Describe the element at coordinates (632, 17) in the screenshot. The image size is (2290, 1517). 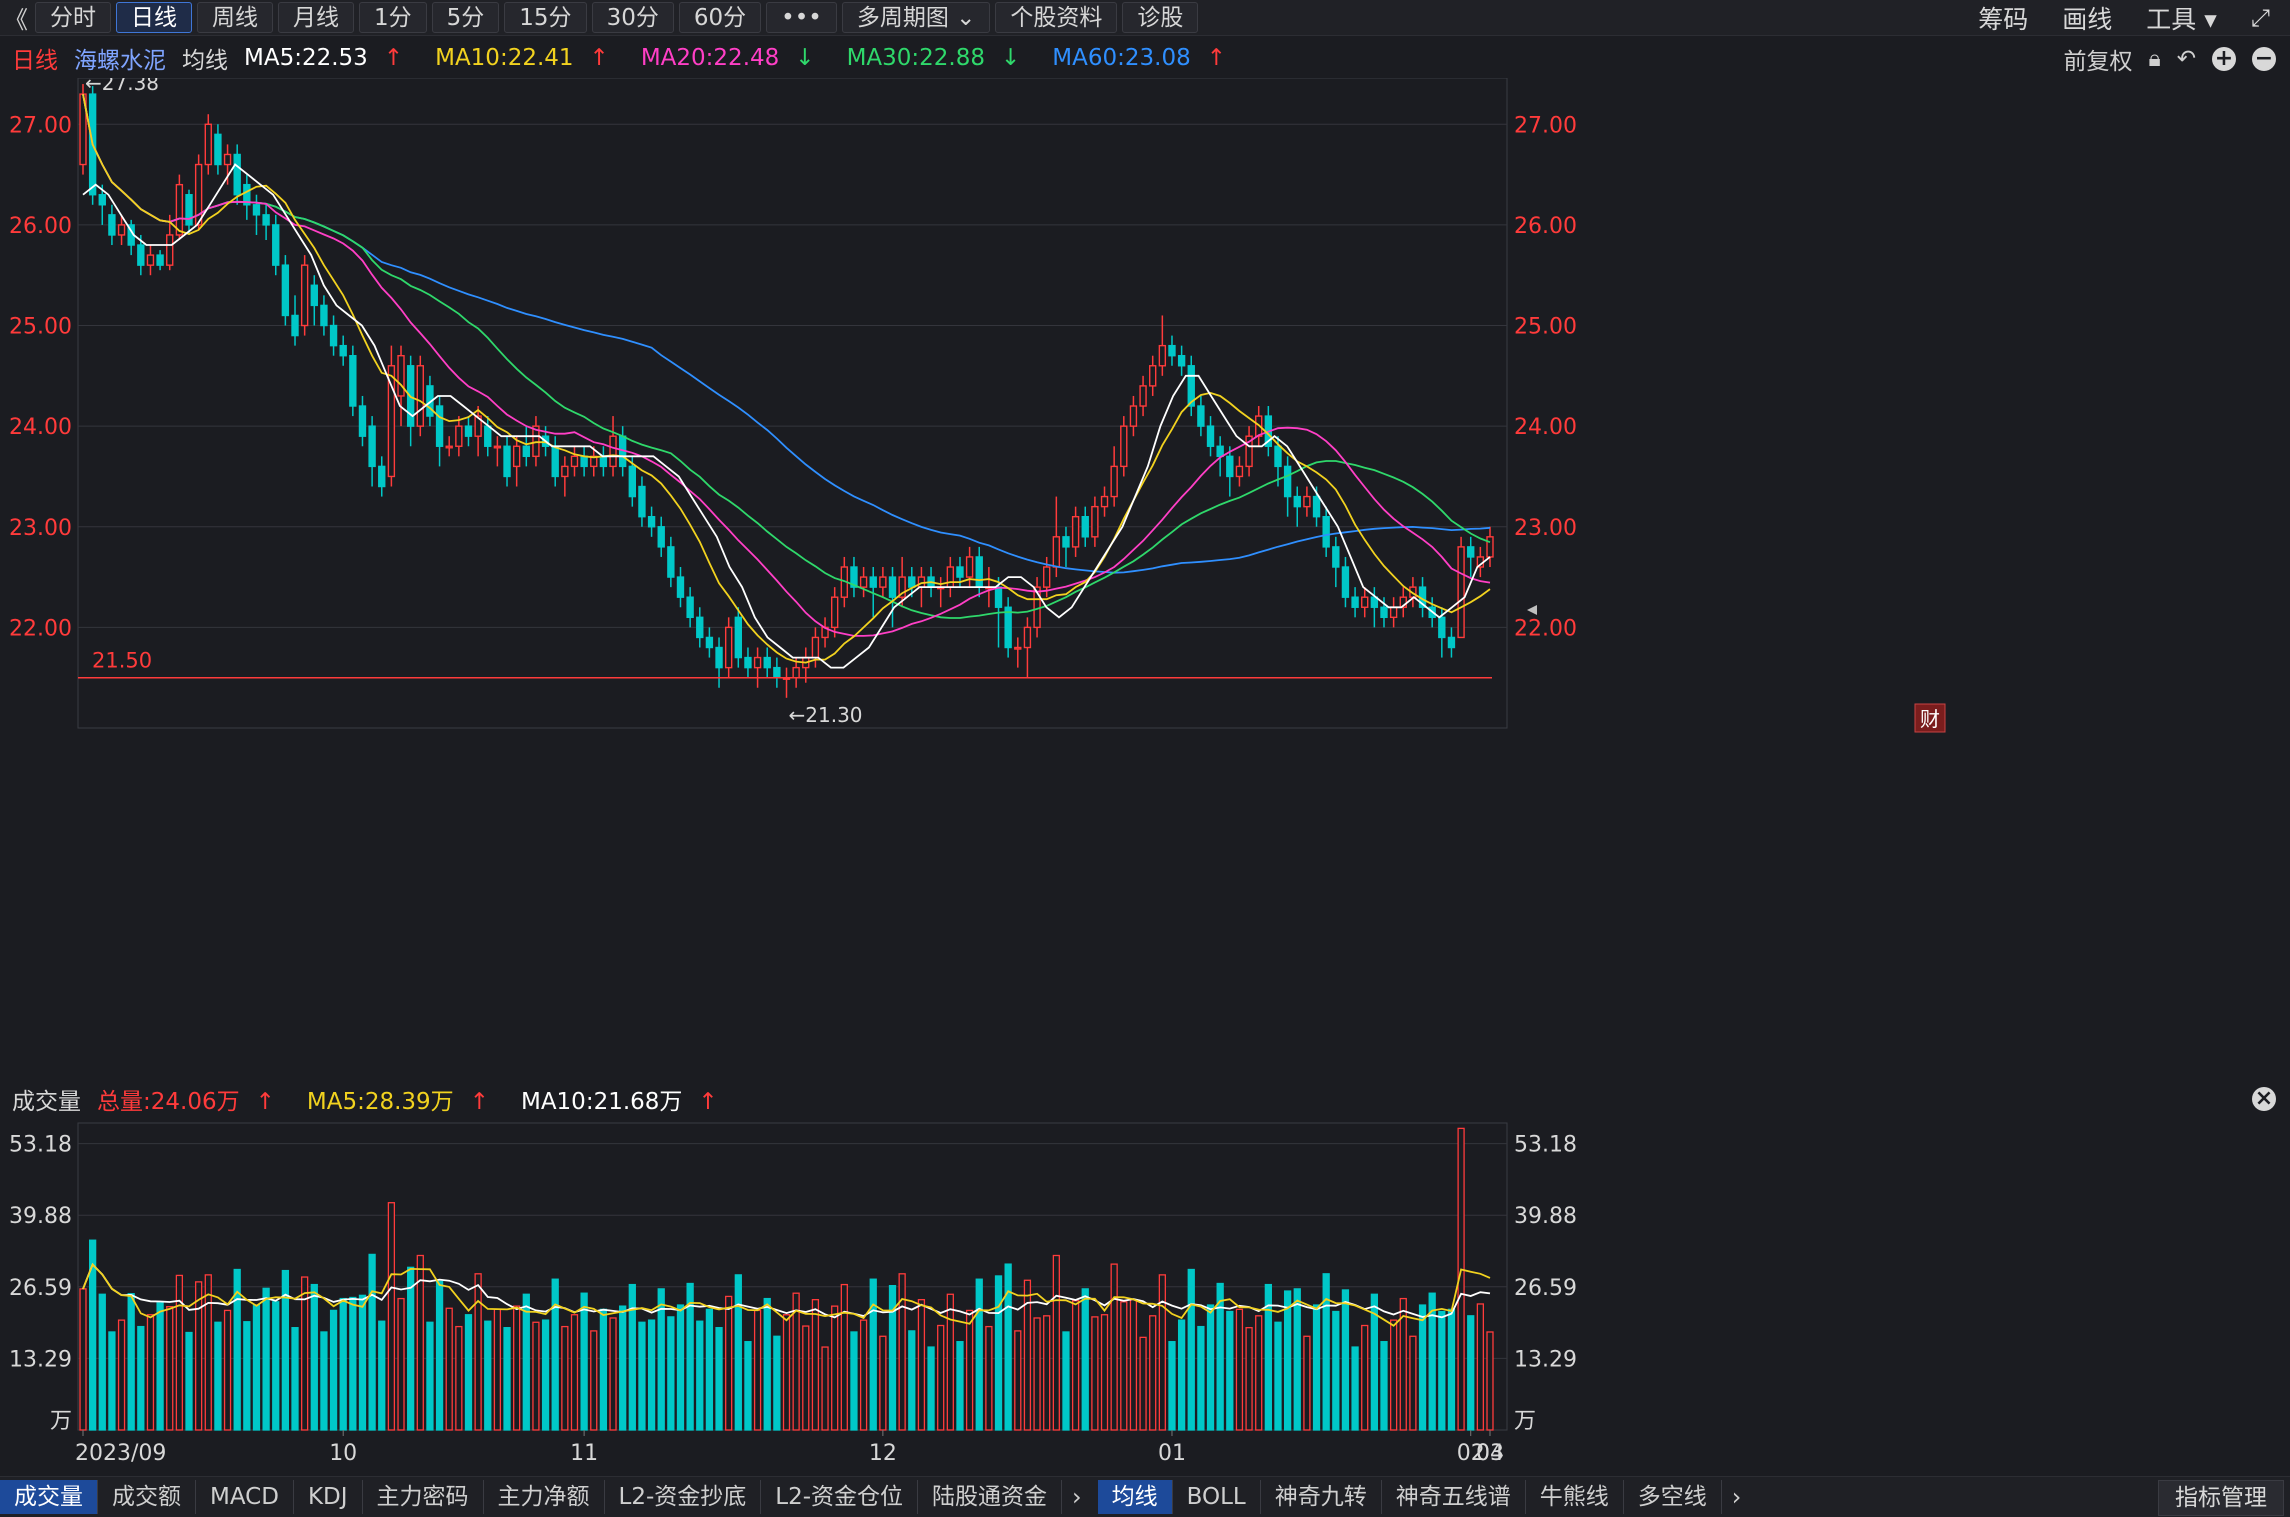
I see `period-tab-30m: 30分` at that location.